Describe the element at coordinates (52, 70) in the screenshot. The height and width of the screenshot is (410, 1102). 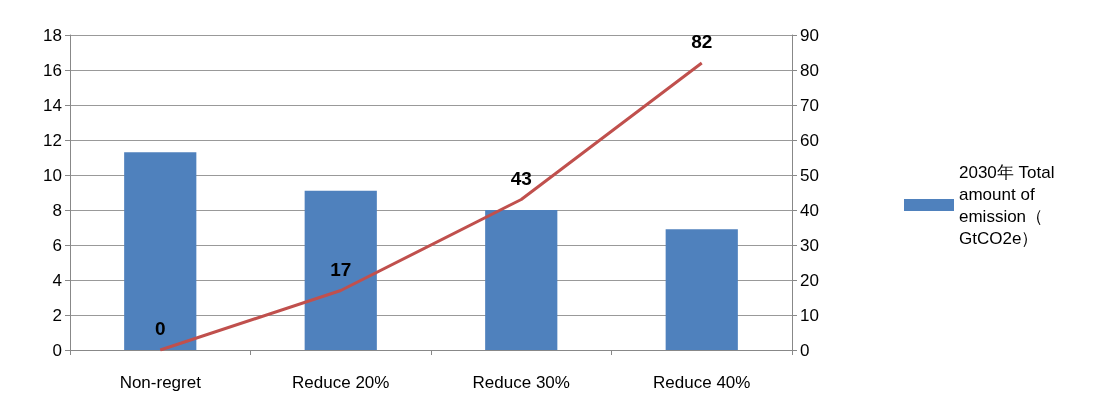
I see `y-tick-label: 16` at that location.